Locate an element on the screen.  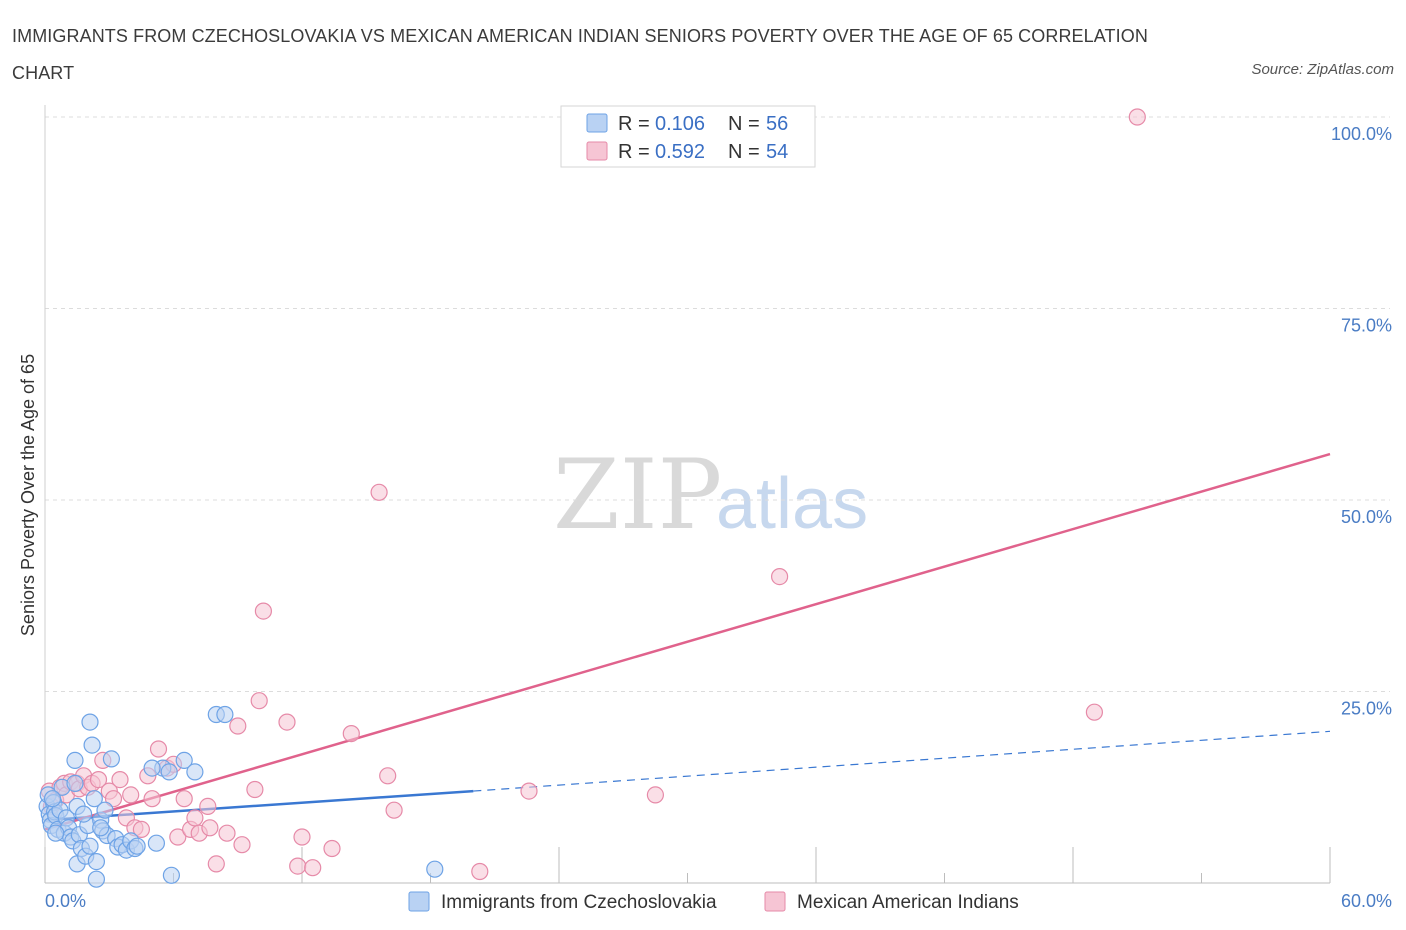
legend-r-label-2: R = is located at coordinates (634, 152).